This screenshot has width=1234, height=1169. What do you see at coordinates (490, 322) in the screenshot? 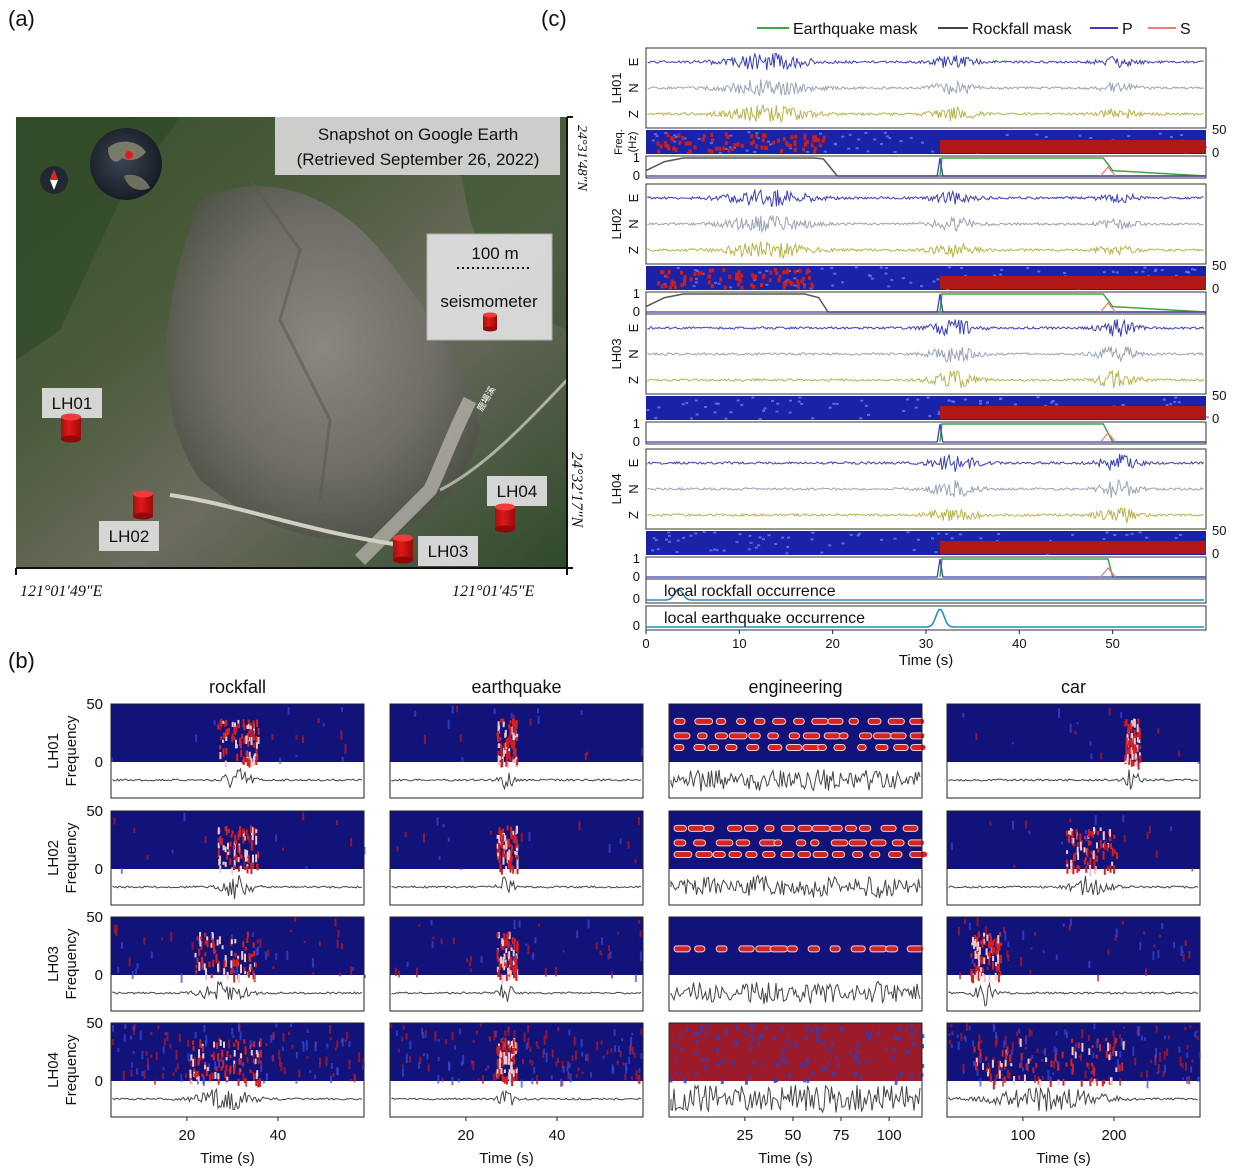
I see `seismometer-icon` at bounding box center [490, 322].